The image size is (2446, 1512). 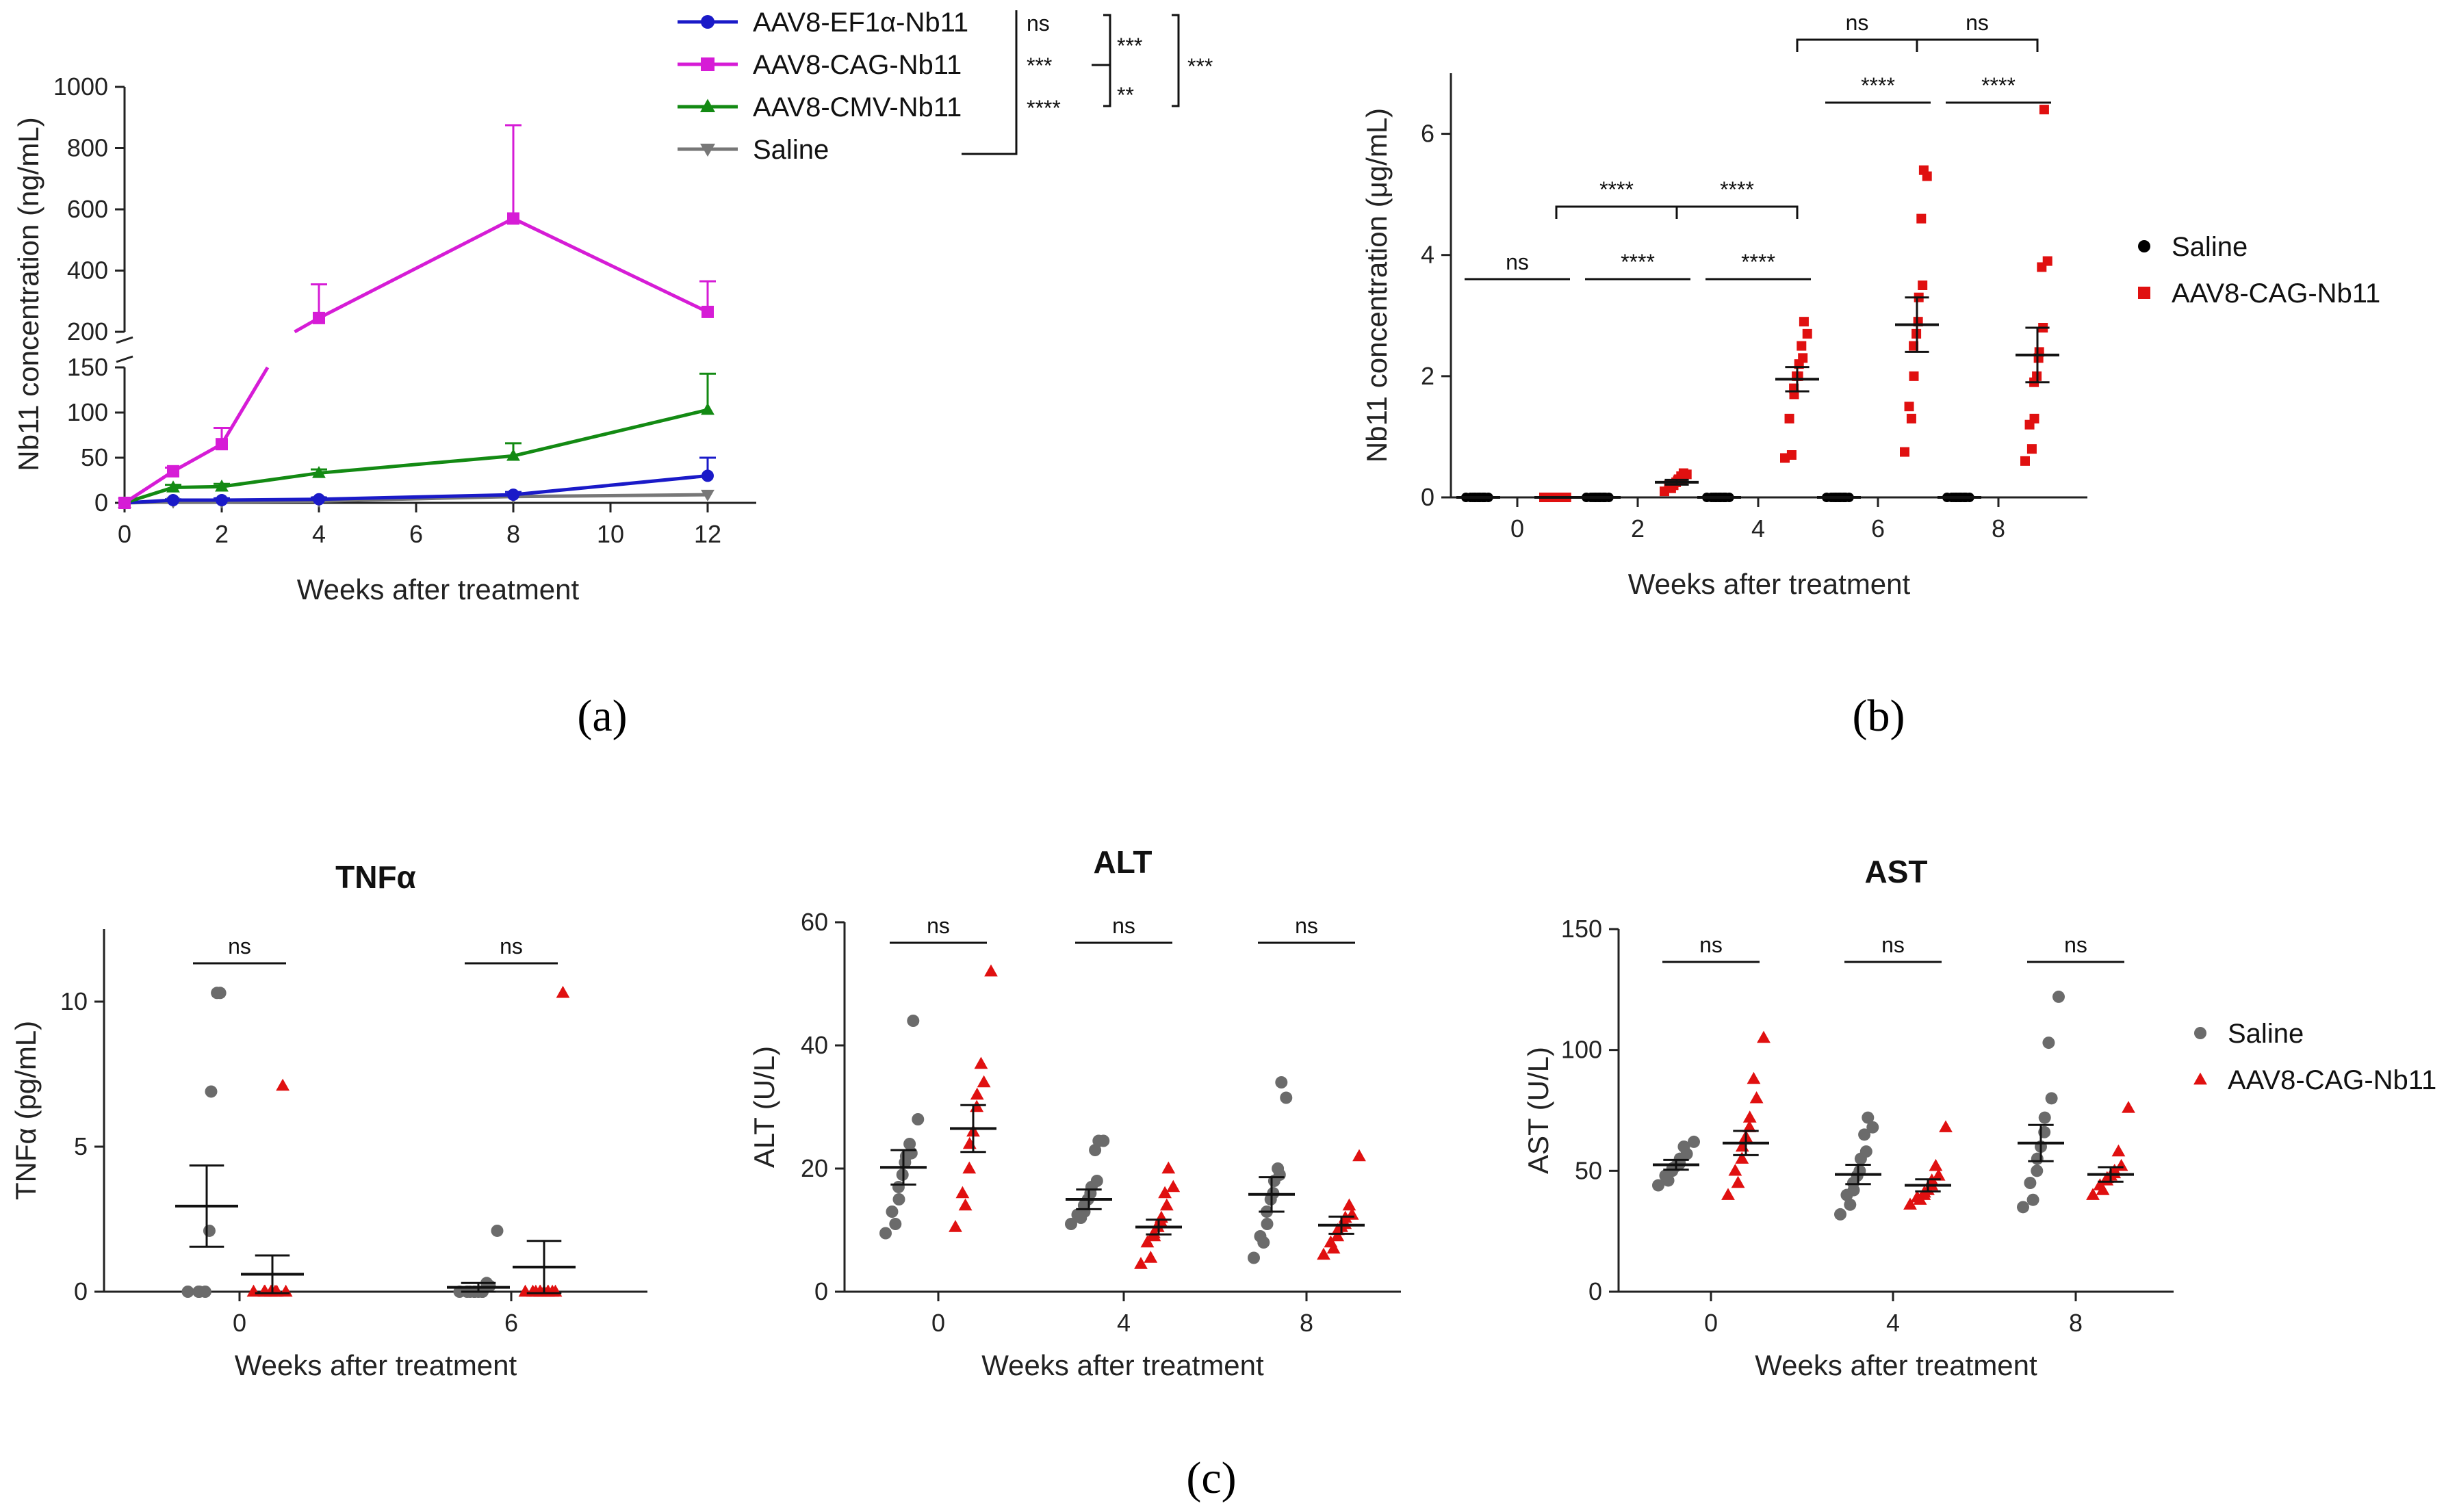 What do you see at coordinates (858, 65) in the screenshot?
I see `legend-label: AAV8-CAG-Nb11` at bounding box center [858, 65].